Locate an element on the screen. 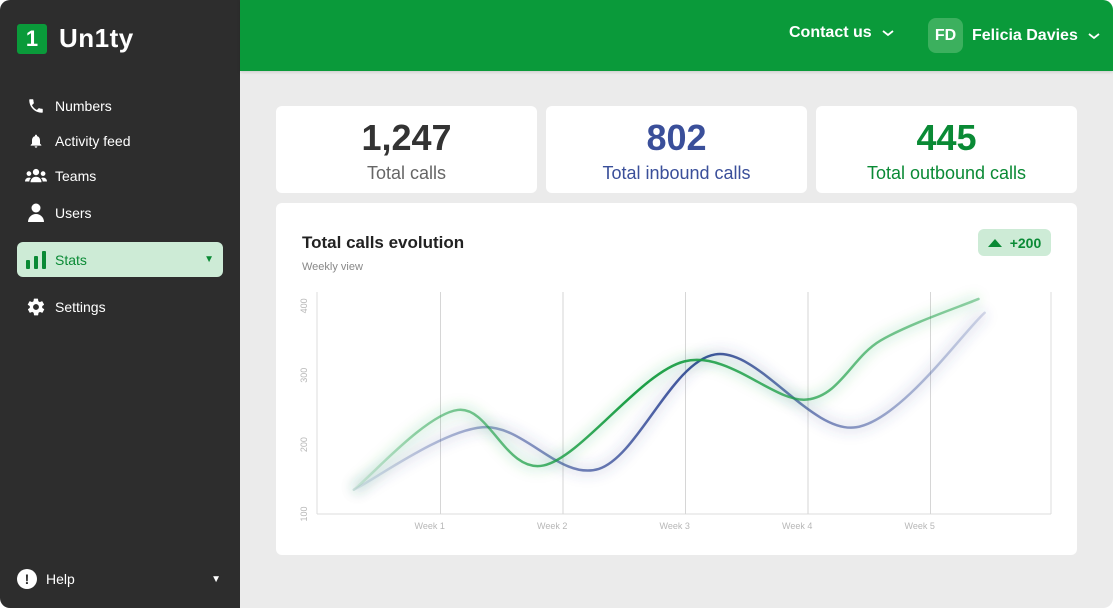 This screenshot has height=608, width=1113. change-badge-value: +200 is located at coordinates (1025, 242).